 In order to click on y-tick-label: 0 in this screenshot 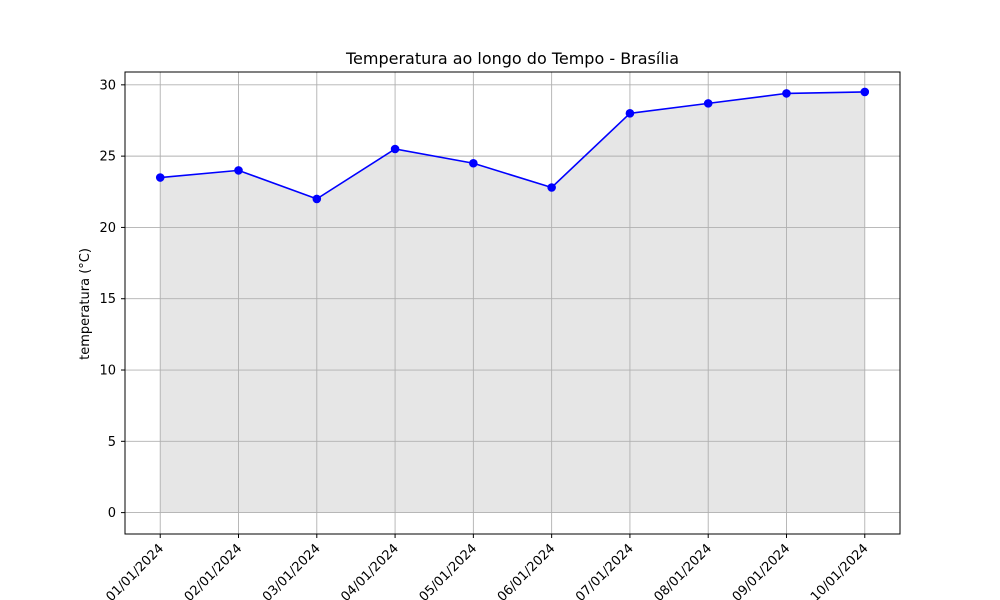, I will do `click(112, 513)`.